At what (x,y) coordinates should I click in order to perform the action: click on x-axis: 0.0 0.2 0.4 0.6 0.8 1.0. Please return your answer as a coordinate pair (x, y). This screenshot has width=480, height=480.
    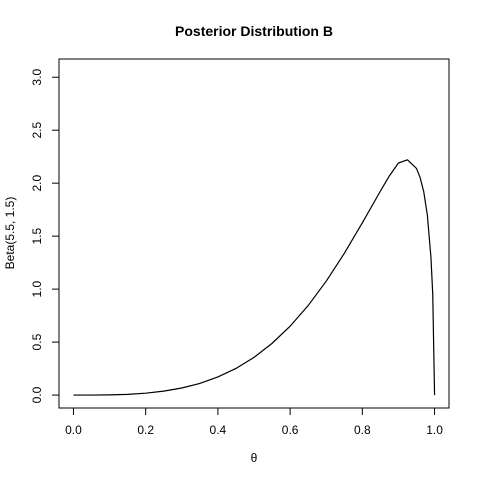
    Looking at the image, I should click on (254, 422).